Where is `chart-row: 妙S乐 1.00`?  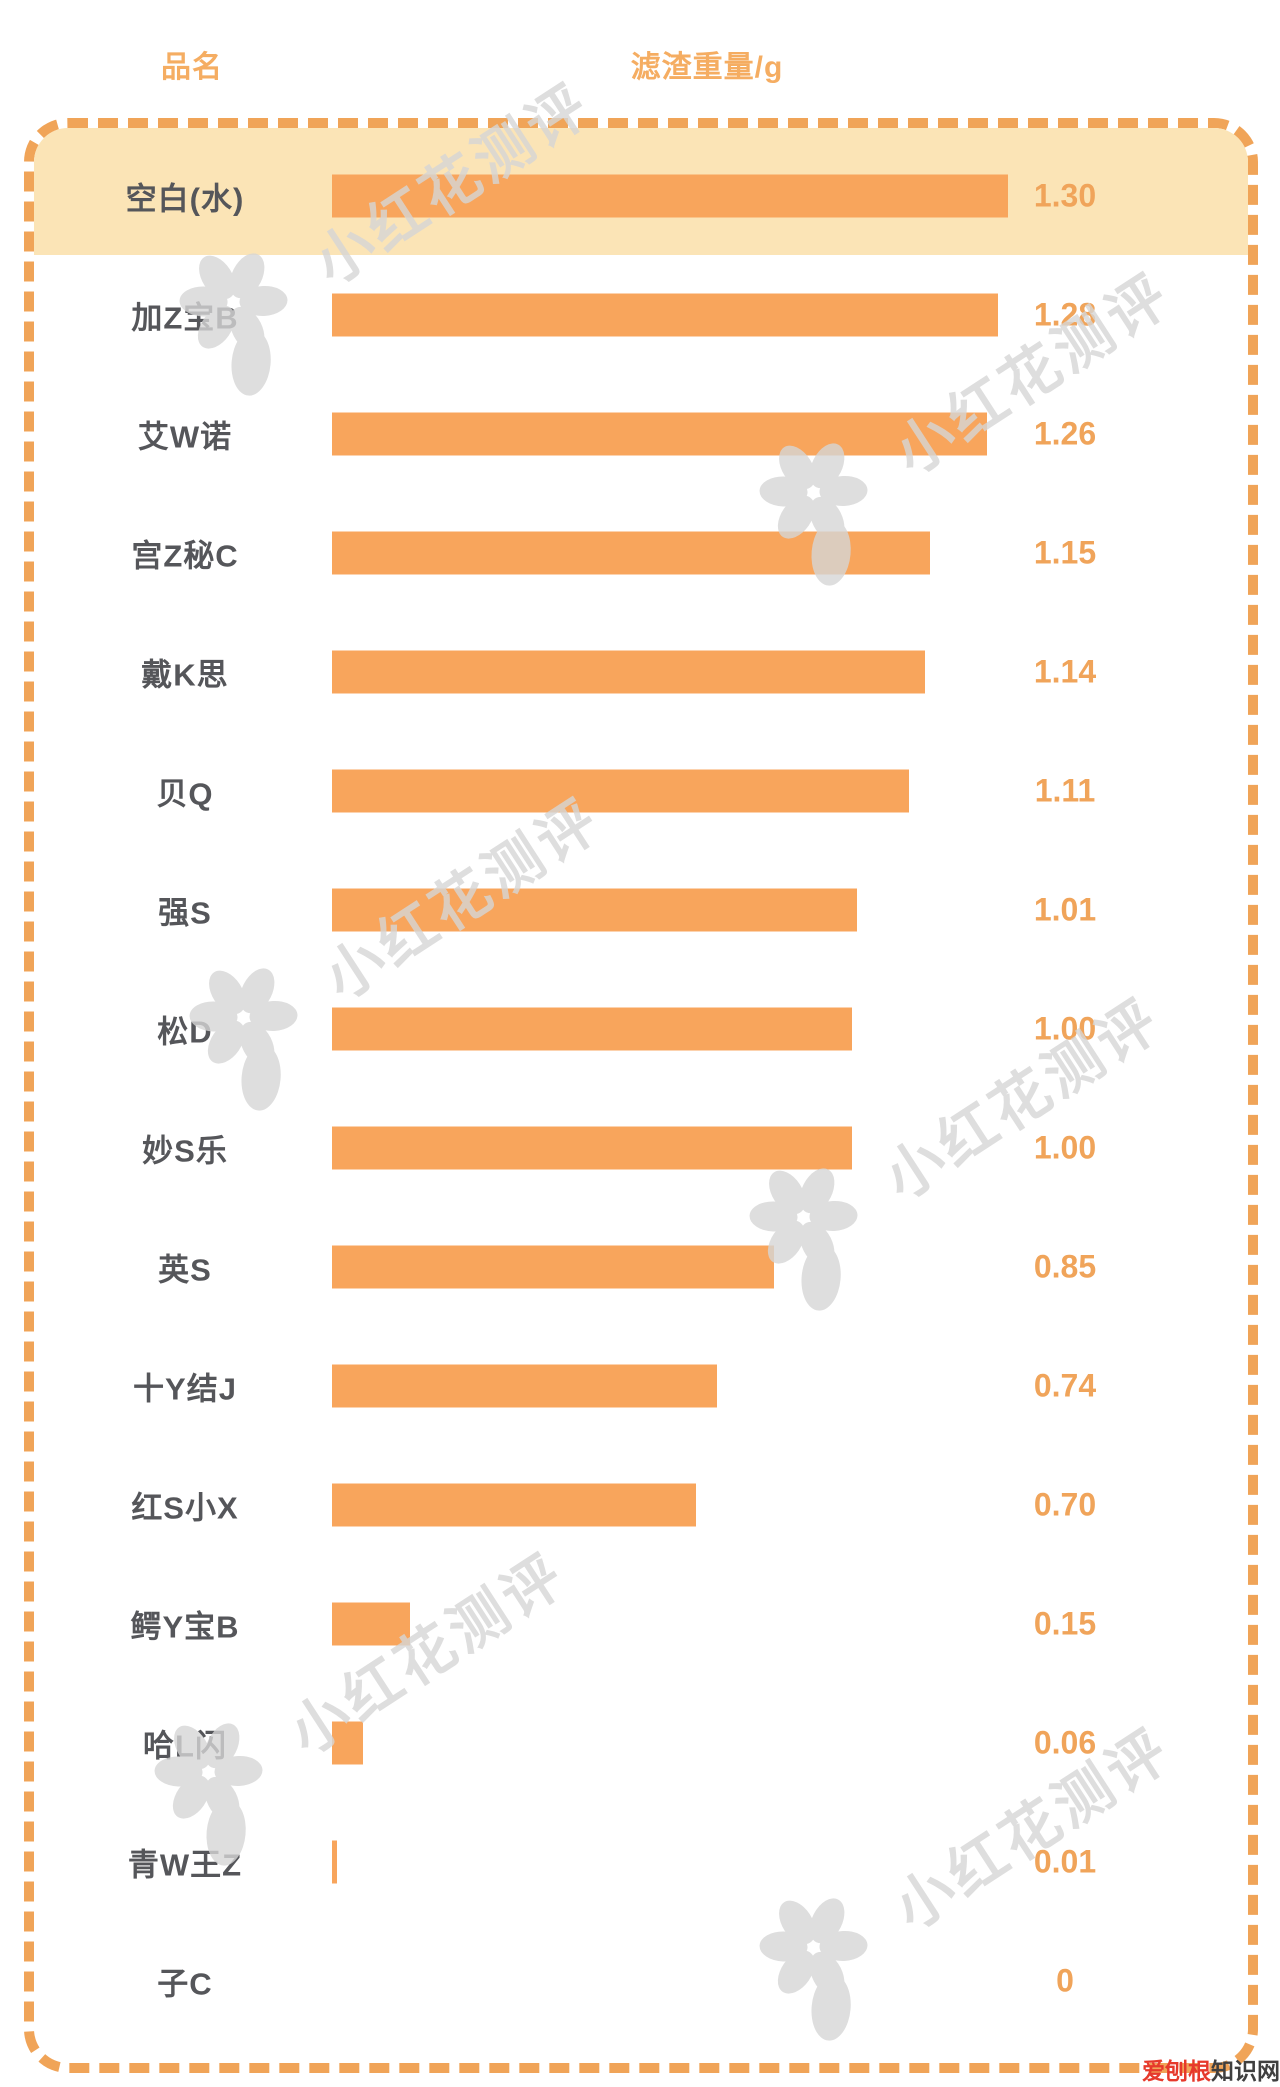
chart-row: 妙S乐 1.00 is located at coordinates (641, 1147).